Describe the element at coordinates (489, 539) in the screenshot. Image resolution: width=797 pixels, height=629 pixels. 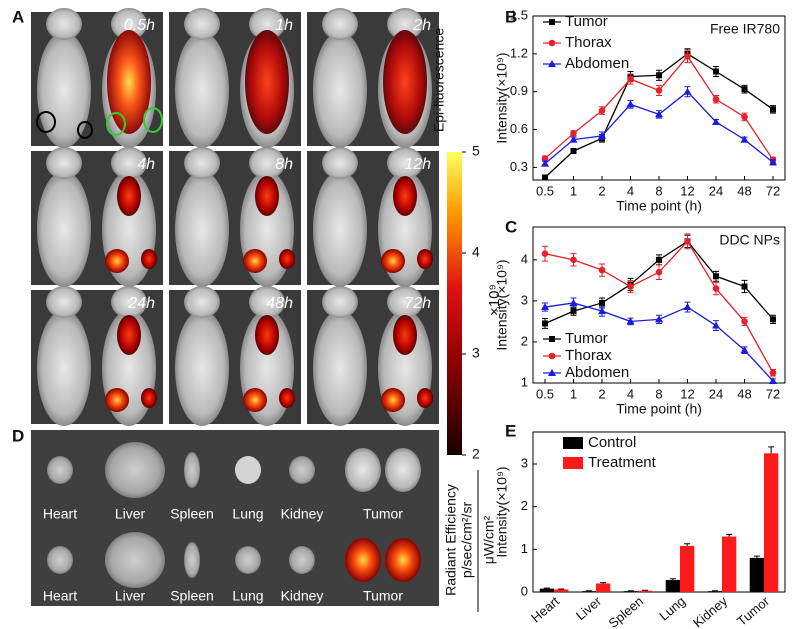
I see `unit-denominator: μW/cm²` at that location.